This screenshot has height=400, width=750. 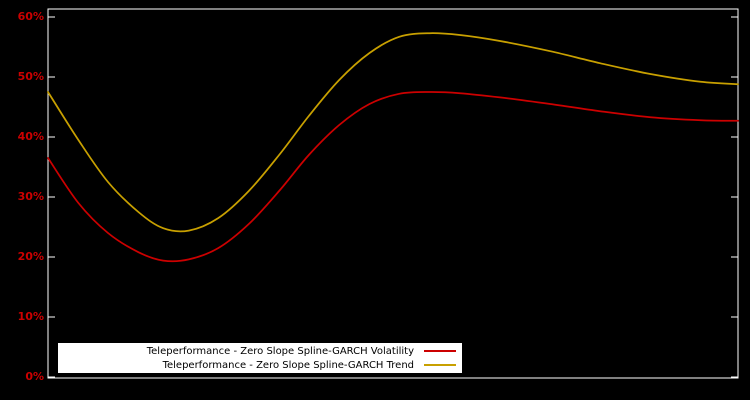 I want to click on legend-line-sample-red, so click(x=440, y=351).